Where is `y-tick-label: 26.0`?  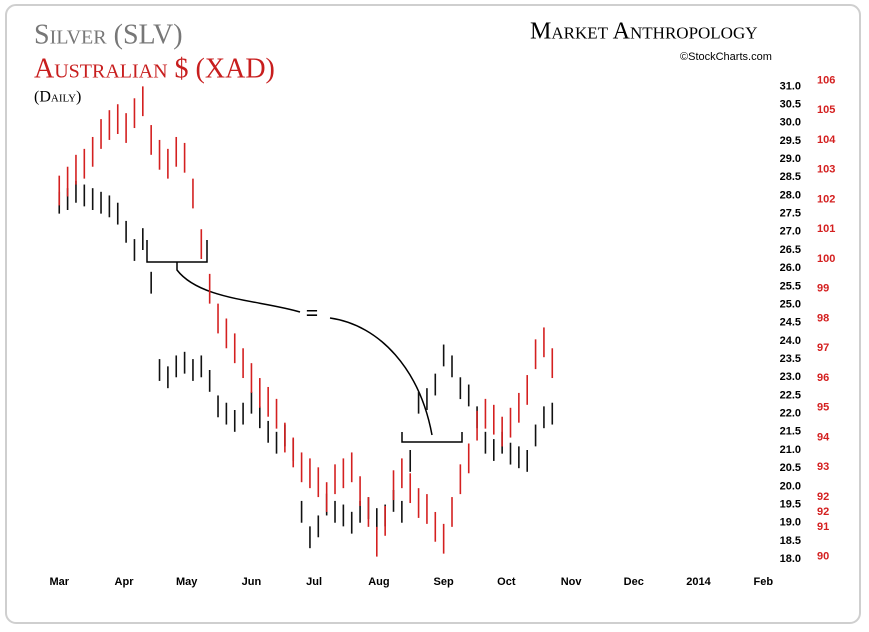
y-tick-label: 26.0 is located at coordinates (790, 268).